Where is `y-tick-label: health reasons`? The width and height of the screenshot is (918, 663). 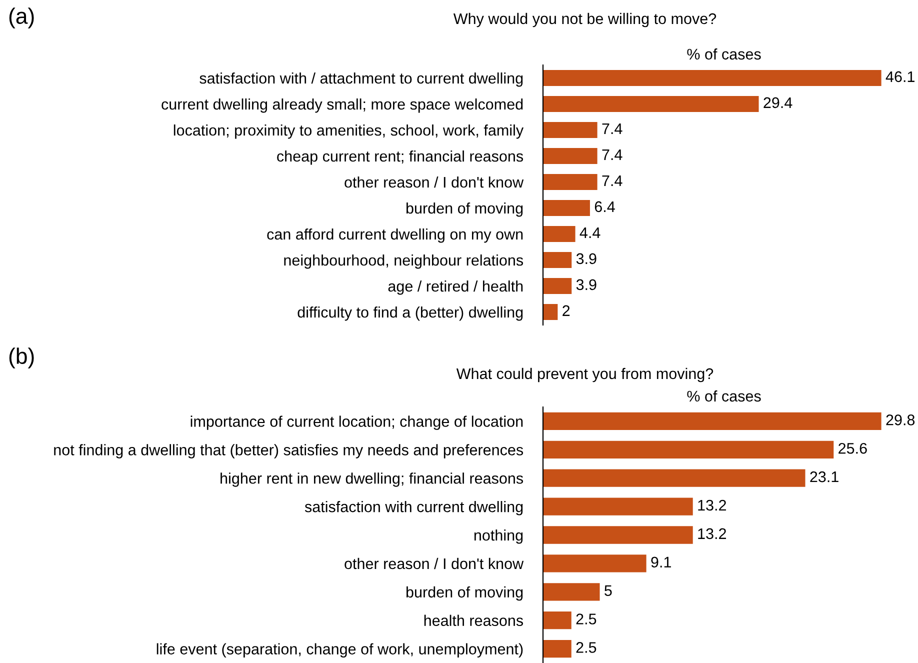
y-tick-label: health reasons is located at coordinates (474, 620).